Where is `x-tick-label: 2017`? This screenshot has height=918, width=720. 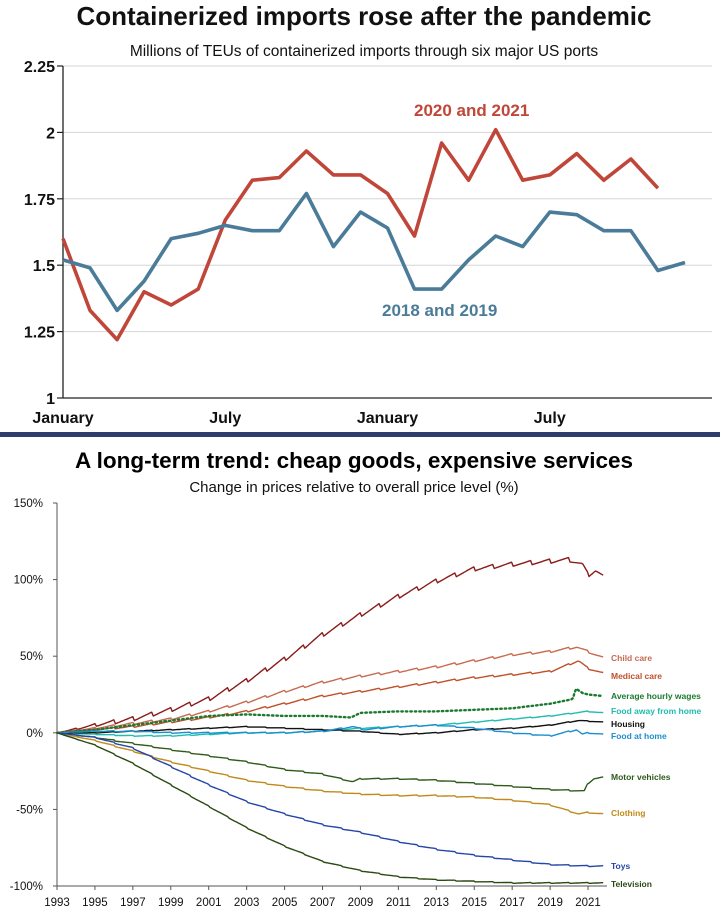
x-tick-label: 2017 is located at coordinates (512, 903).